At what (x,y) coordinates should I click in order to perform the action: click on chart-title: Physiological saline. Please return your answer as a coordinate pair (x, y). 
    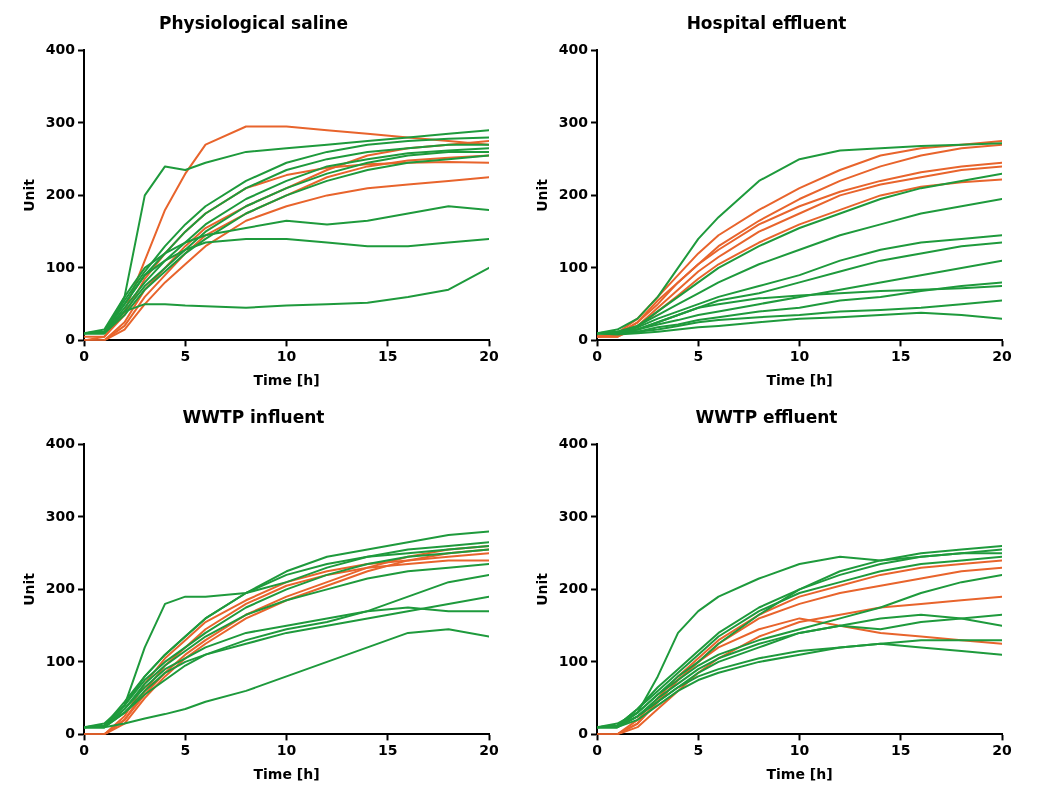
    Looking at the image, I should click on (253, 22).